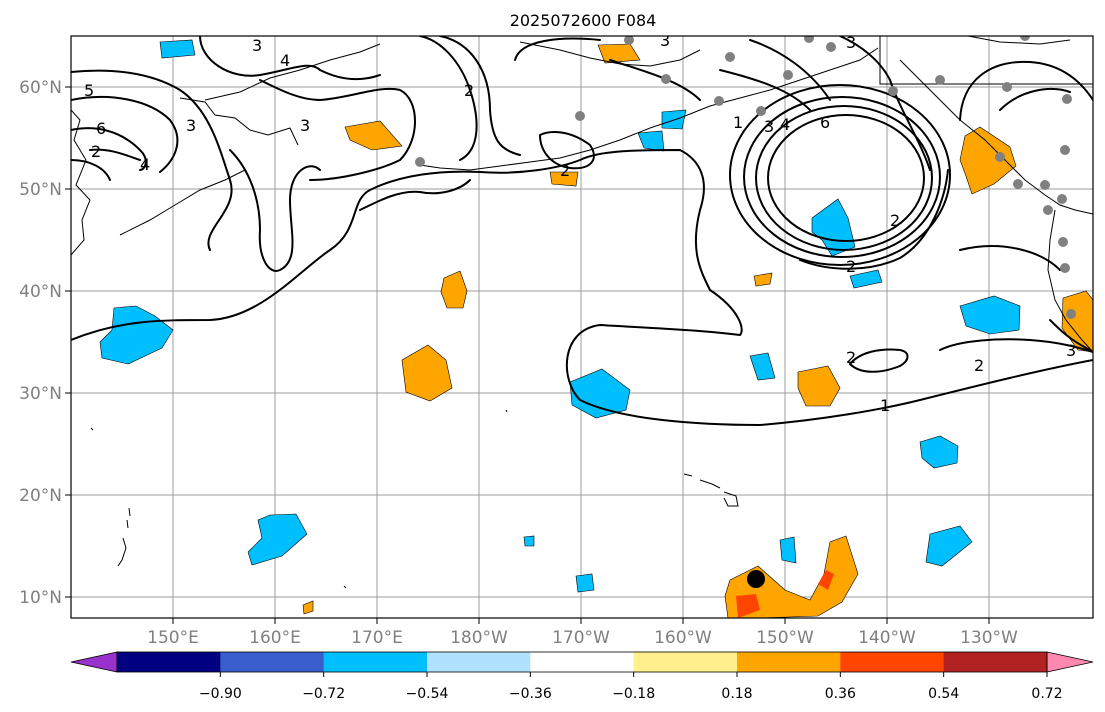 This screenshot has height=712, width=1105. Describe the element at coordinates (220, 694) in the screenshot. I see `colorbar-tick-label: −0.90` at that location.